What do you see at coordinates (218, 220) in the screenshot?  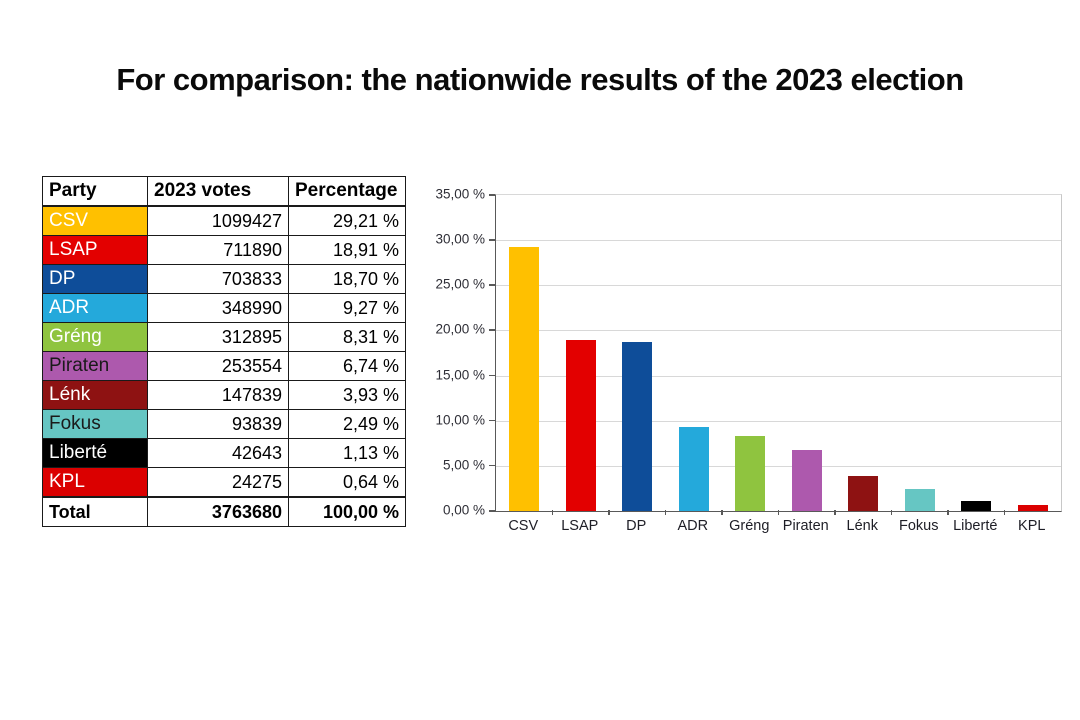 I see `votes-cell: 1099427` at bounding box center [218, 220].